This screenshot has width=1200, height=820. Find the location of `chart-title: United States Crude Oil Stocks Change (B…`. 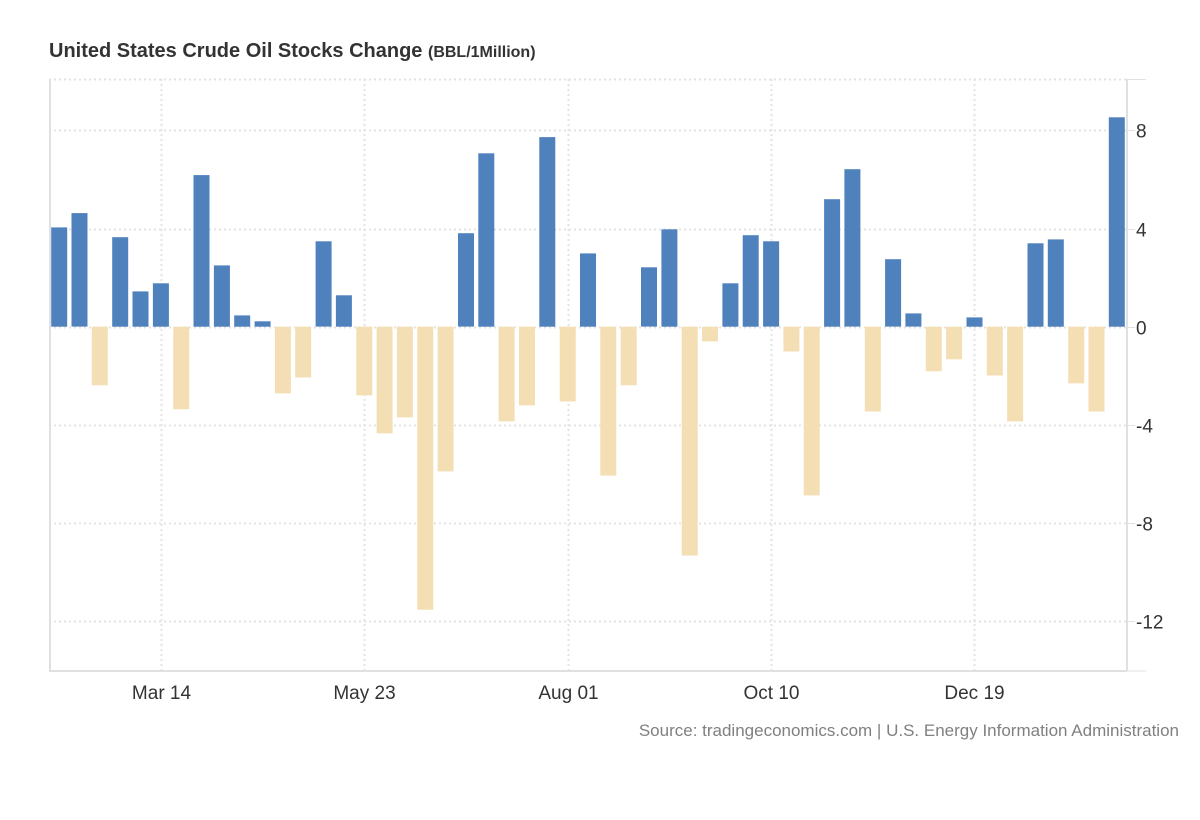

chart-title: United States Crude Oil Stocks Change (B… is located at coordinates (292, 51).